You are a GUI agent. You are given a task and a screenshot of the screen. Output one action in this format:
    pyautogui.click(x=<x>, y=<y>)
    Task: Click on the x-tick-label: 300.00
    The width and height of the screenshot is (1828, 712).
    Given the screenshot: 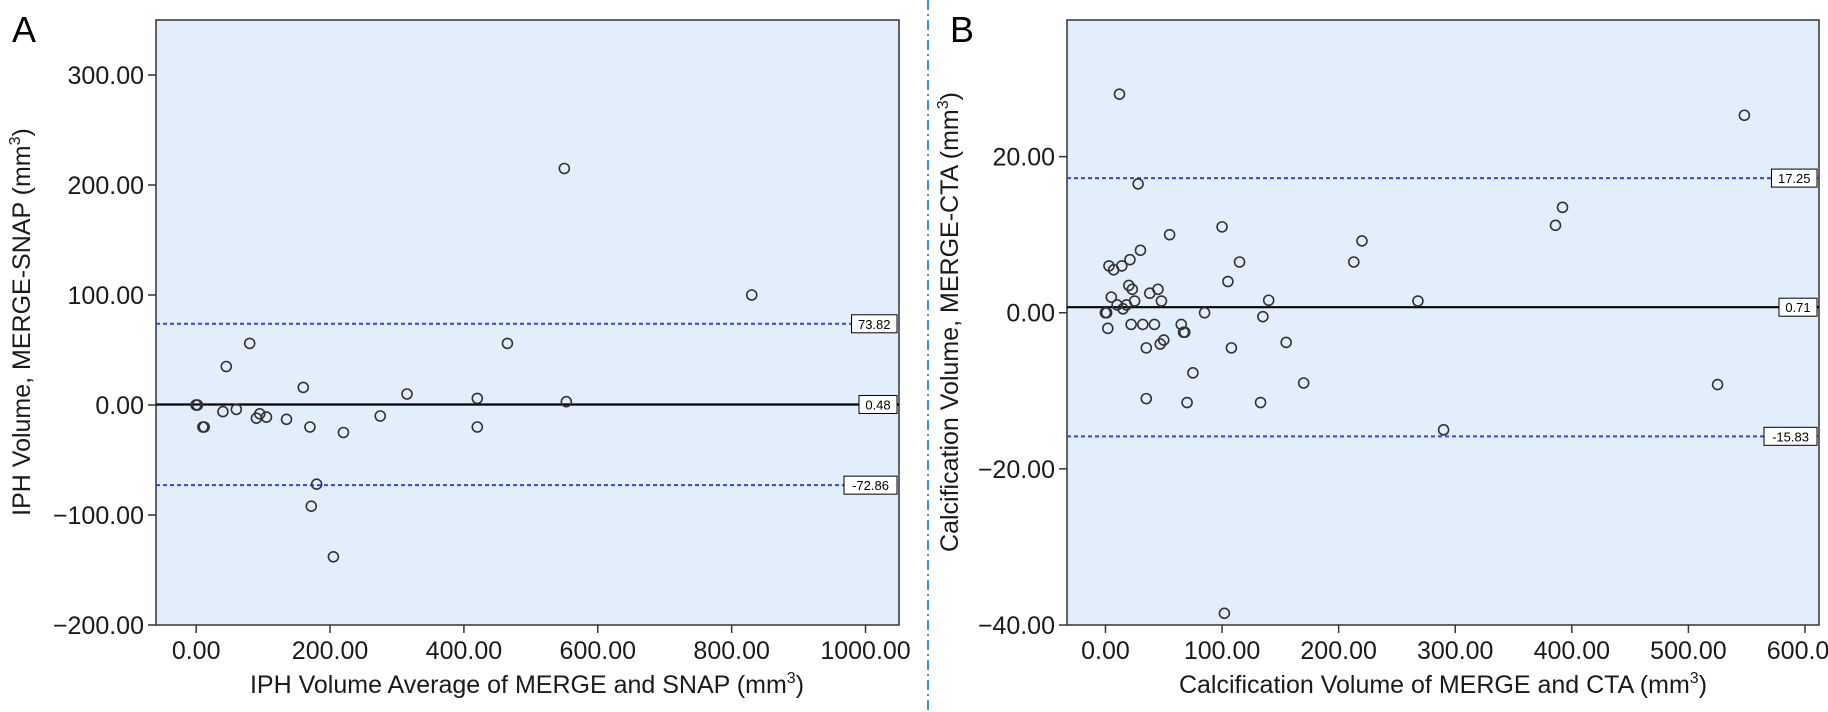 What is the action you would take?
    pyautogui.click(x=1455, y=651)
    